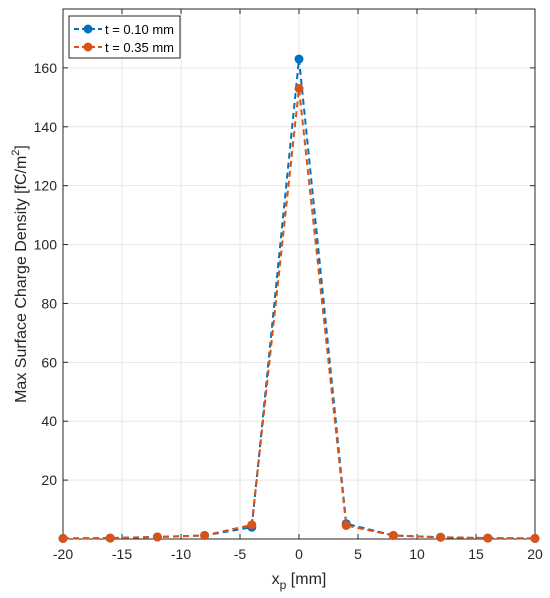  I want to click on legend: t = 0.10 mm t = 0.35 mm, so click(124, 37).